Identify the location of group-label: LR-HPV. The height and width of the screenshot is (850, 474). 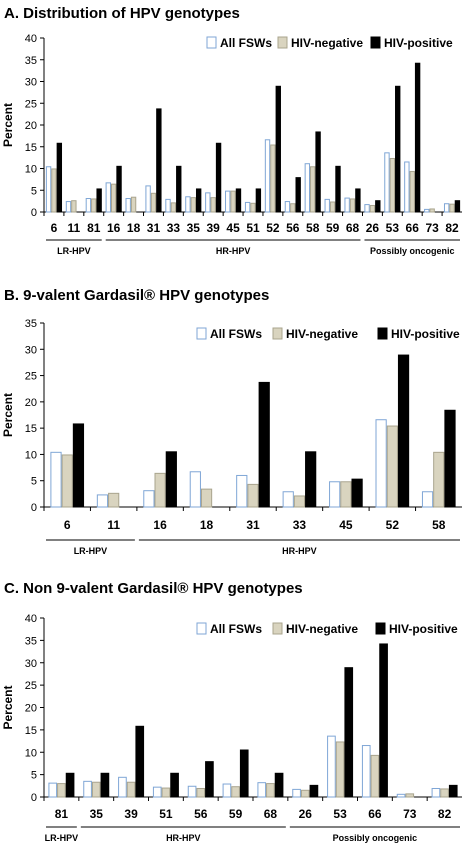
(62, 838).